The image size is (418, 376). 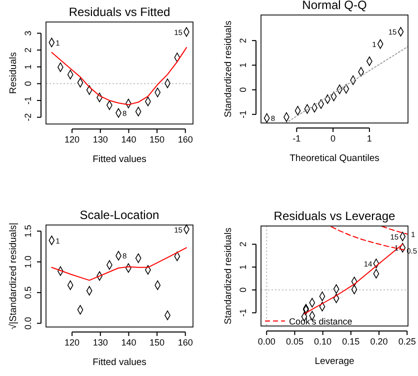 What do you see at coordinates (351, 341) in the screenshot?
I see `x-tick-label: 0.15` at bounding box center [351, 341].